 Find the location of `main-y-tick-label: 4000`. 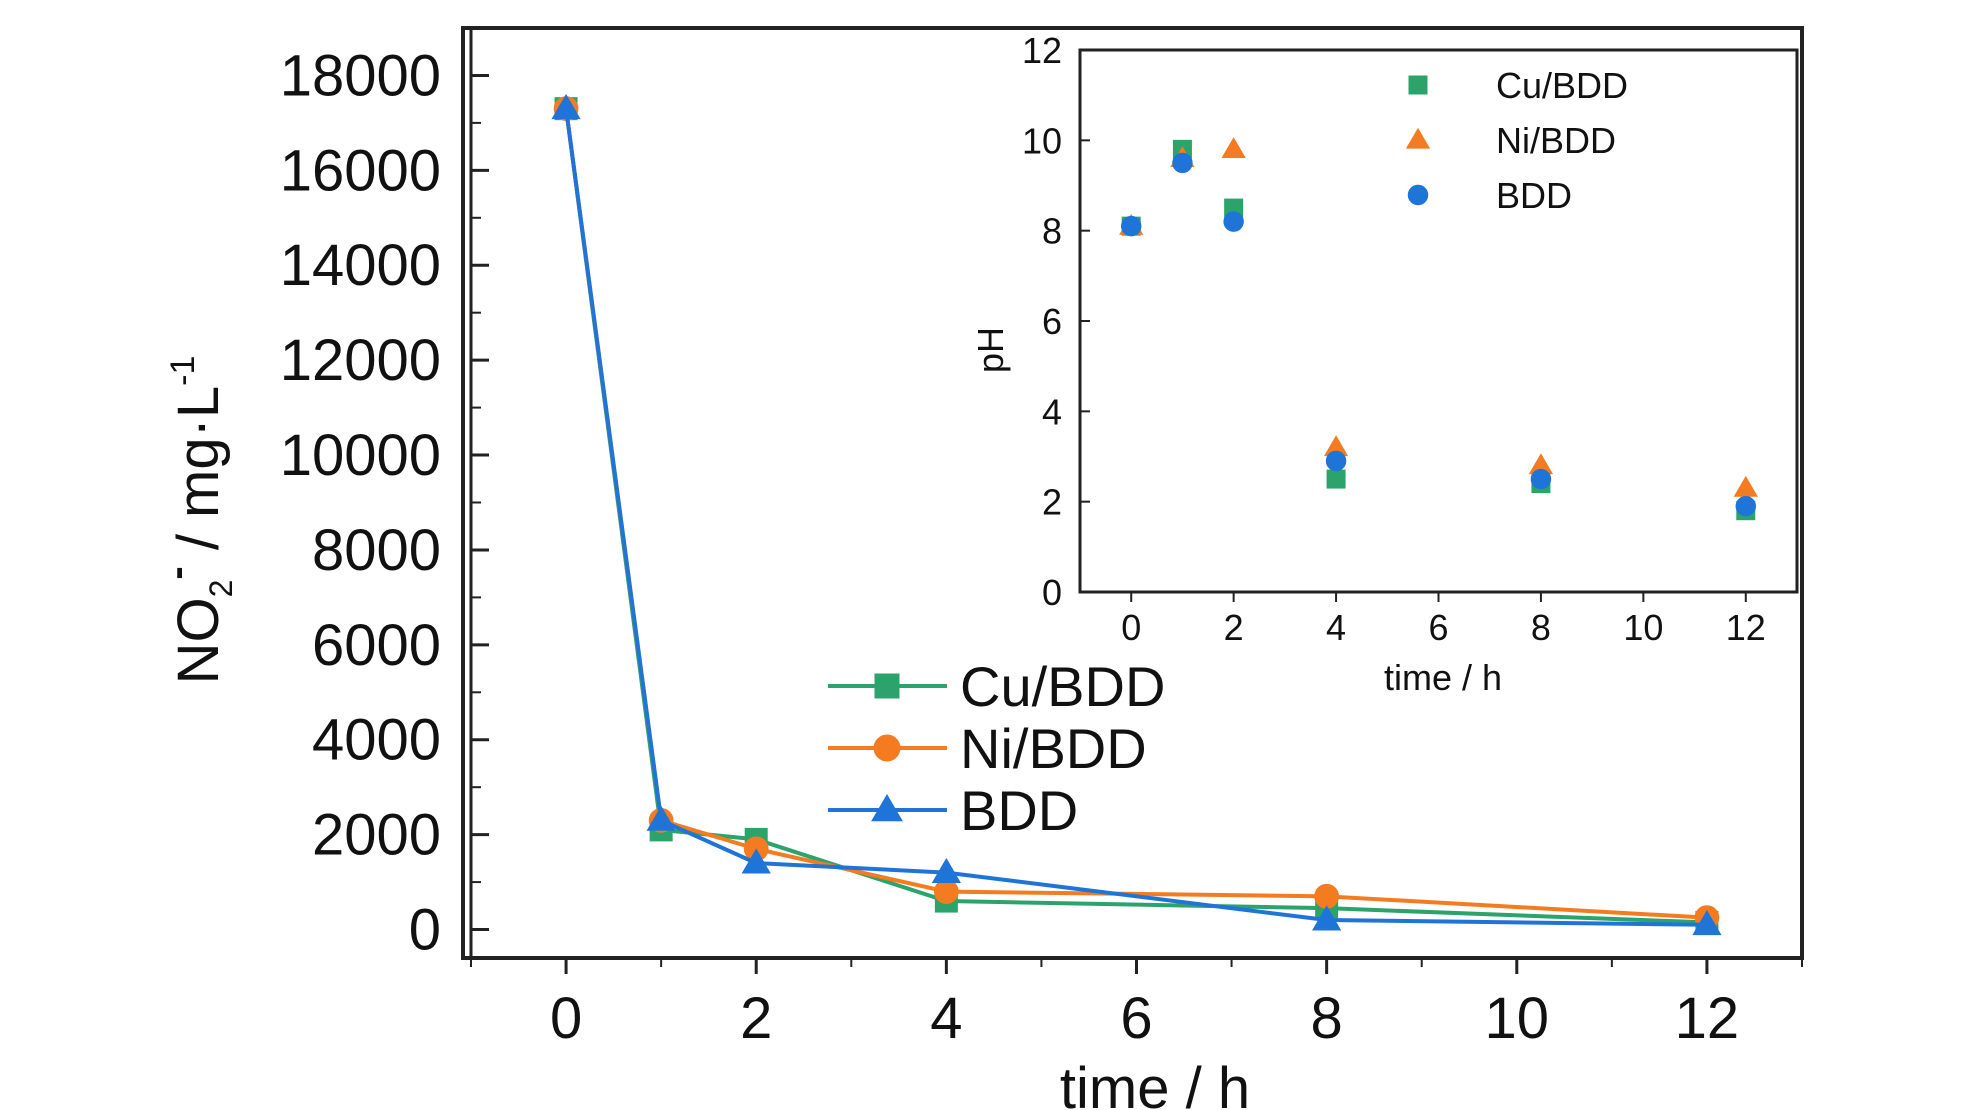

main-y-tick-label: 4000 is located at coordinates (376, 740).